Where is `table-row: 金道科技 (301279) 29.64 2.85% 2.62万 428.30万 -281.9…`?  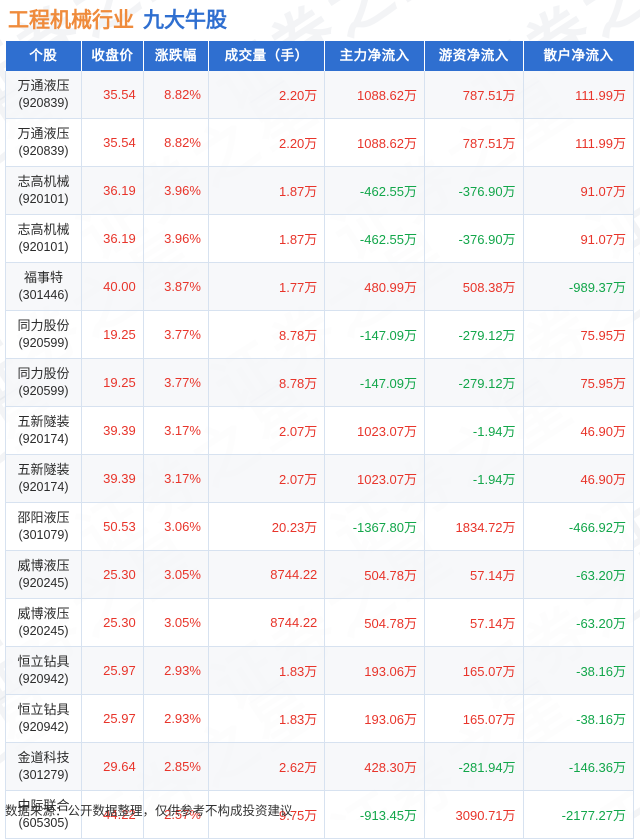 table-row: 金道科技 (301279) 29.64 2.85% 2.62万 428.30万 -281.9… is located at coordinates (320, 766).